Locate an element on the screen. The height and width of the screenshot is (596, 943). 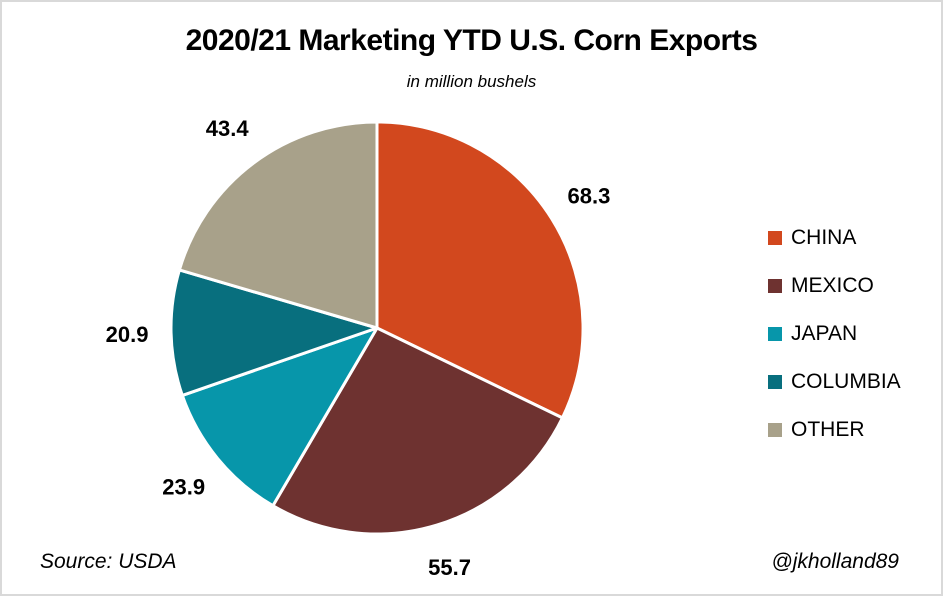
pie-slice-china is located at coordinates (480, 270).